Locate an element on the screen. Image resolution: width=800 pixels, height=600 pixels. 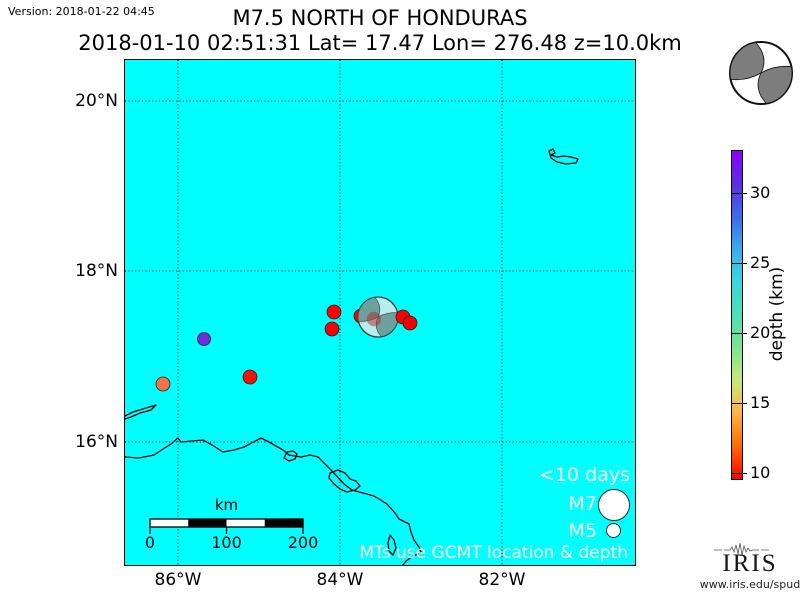
event-title: M7.5 NORTH OF HONDURAS is located at coordinates (380, 18).